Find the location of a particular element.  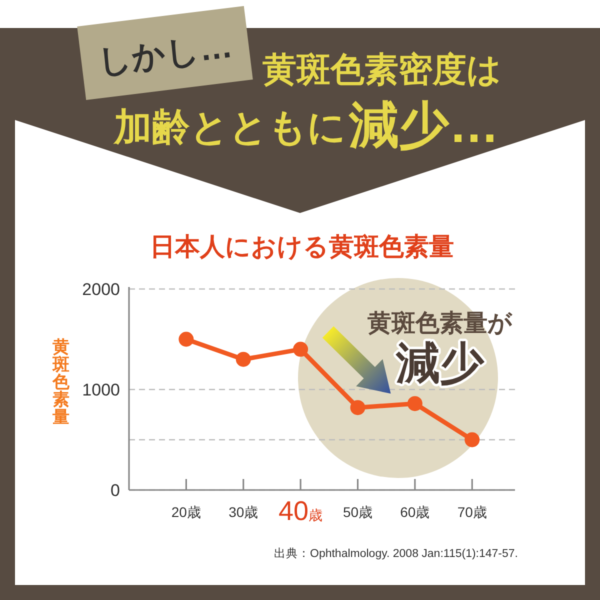

x-tick-label: 70歳 is located at coordinates (472, 512).